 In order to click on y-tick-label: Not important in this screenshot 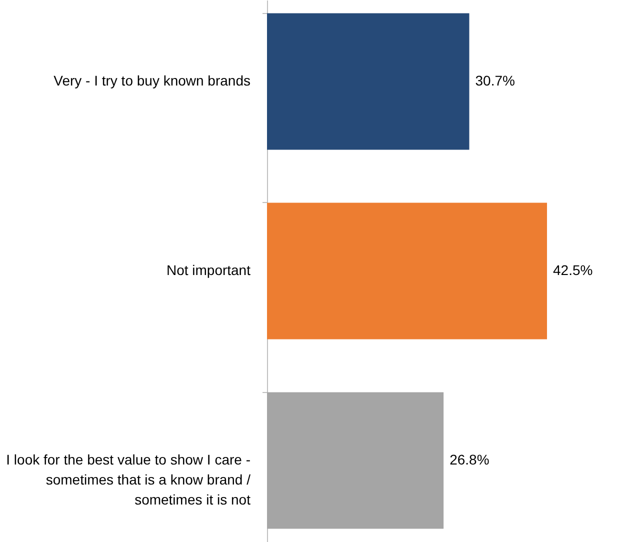, I will do `click(208, 270)`.